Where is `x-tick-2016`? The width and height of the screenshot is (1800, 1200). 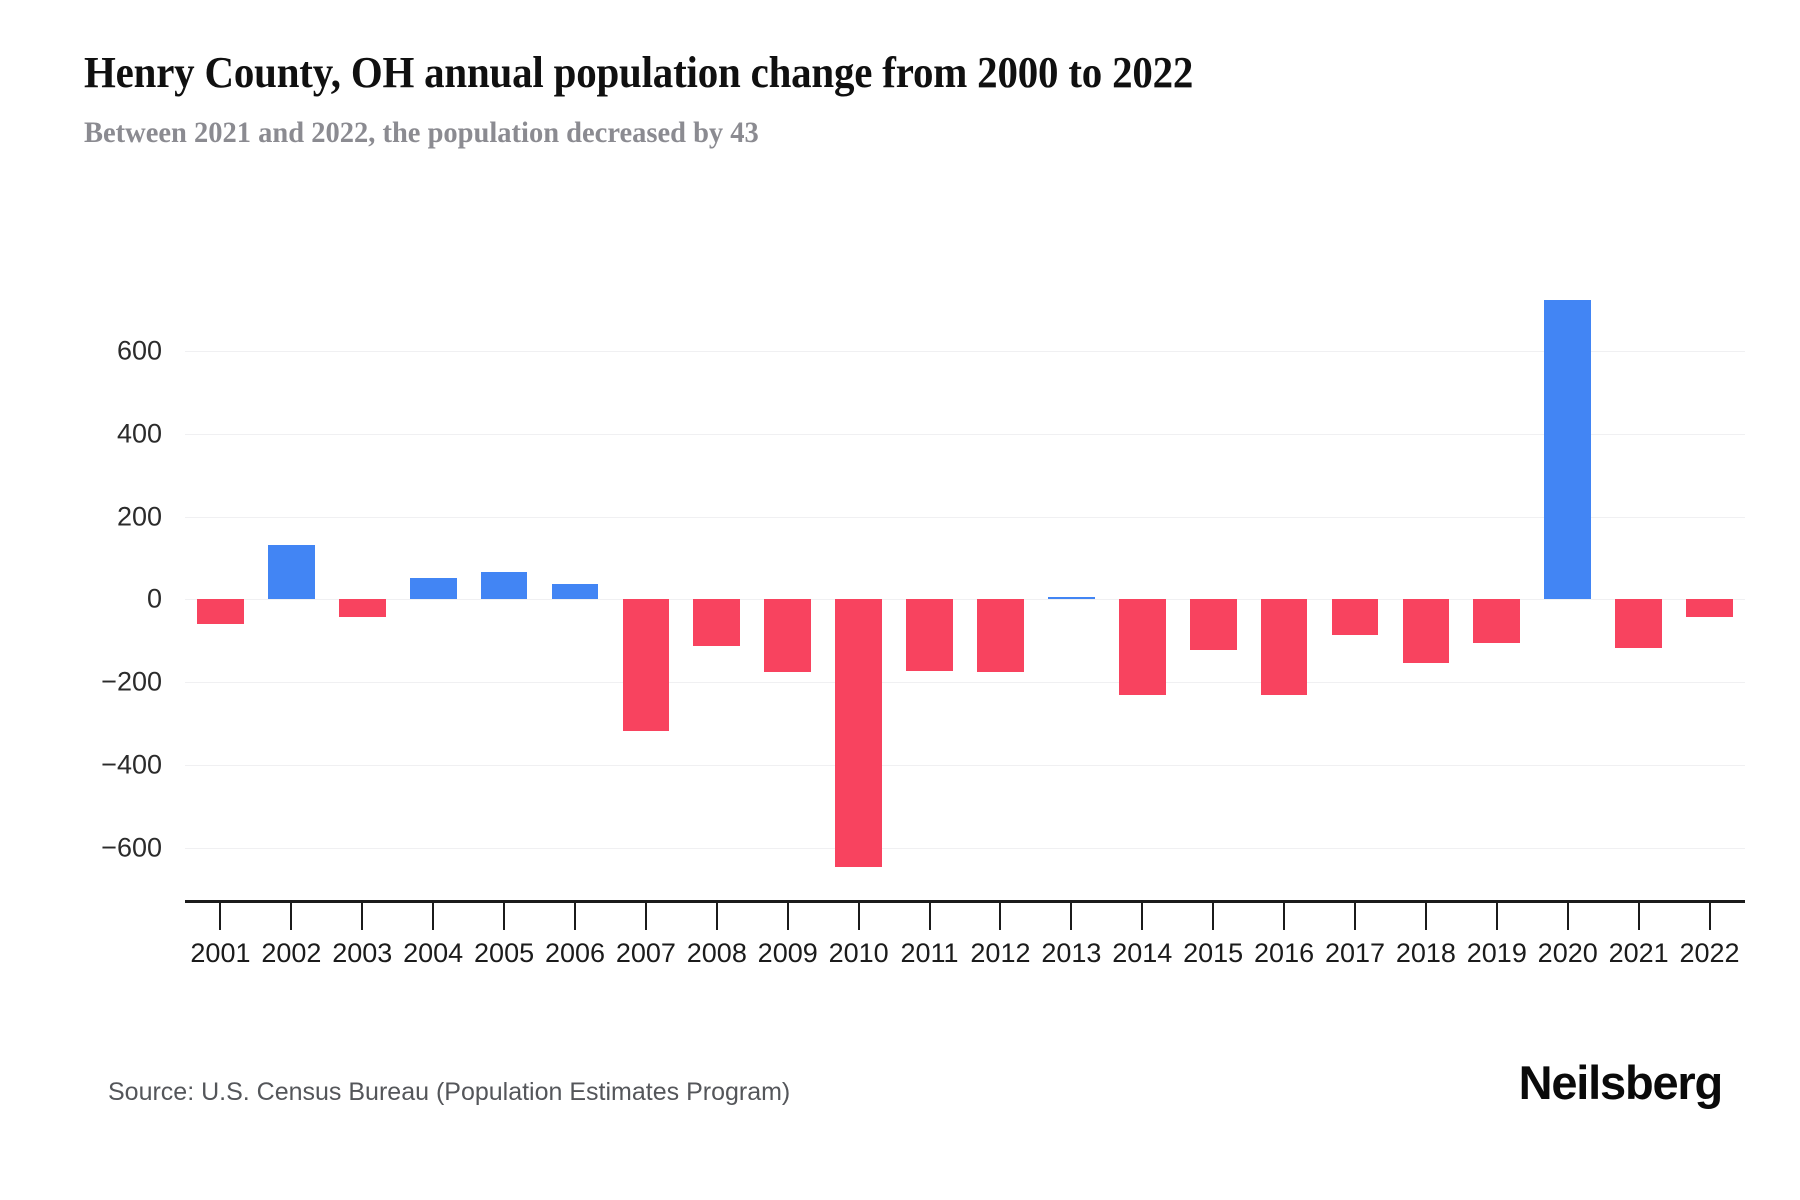 x-tick-2016 is located at coordinates (1284, 915).